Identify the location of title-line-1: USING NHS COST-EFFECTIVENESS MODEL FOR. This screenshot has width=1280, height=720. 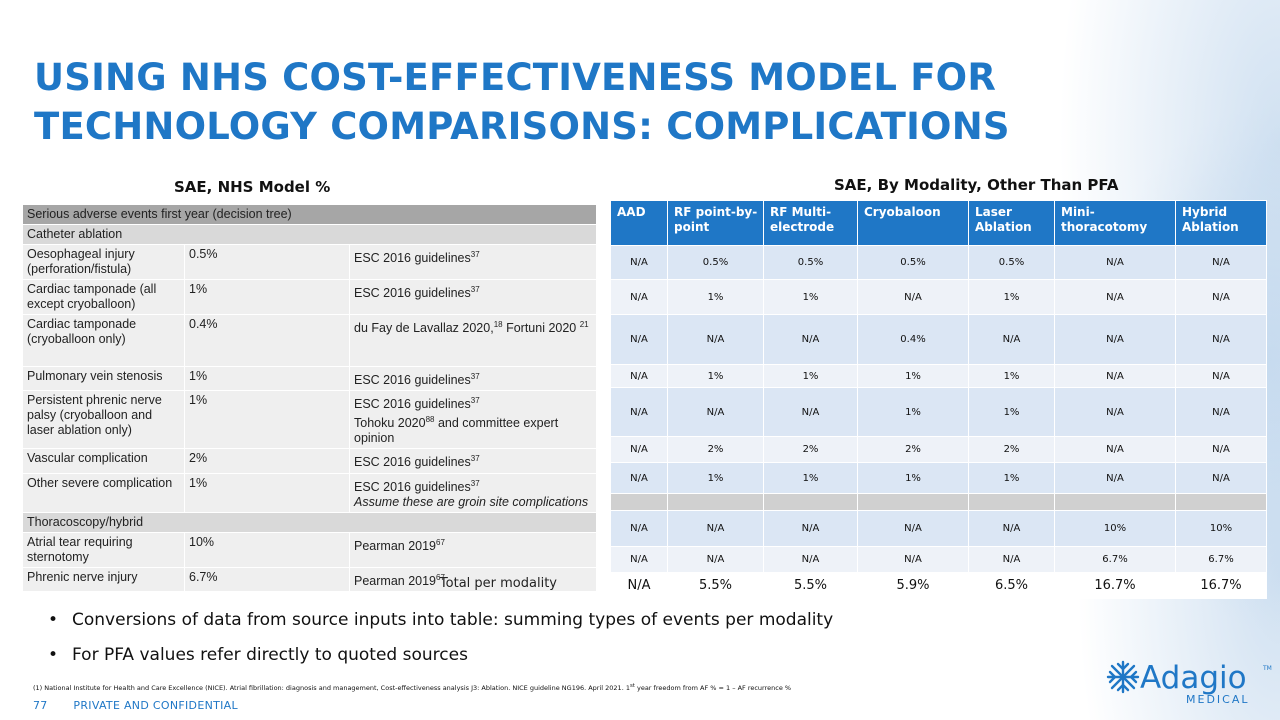
(515, 77).